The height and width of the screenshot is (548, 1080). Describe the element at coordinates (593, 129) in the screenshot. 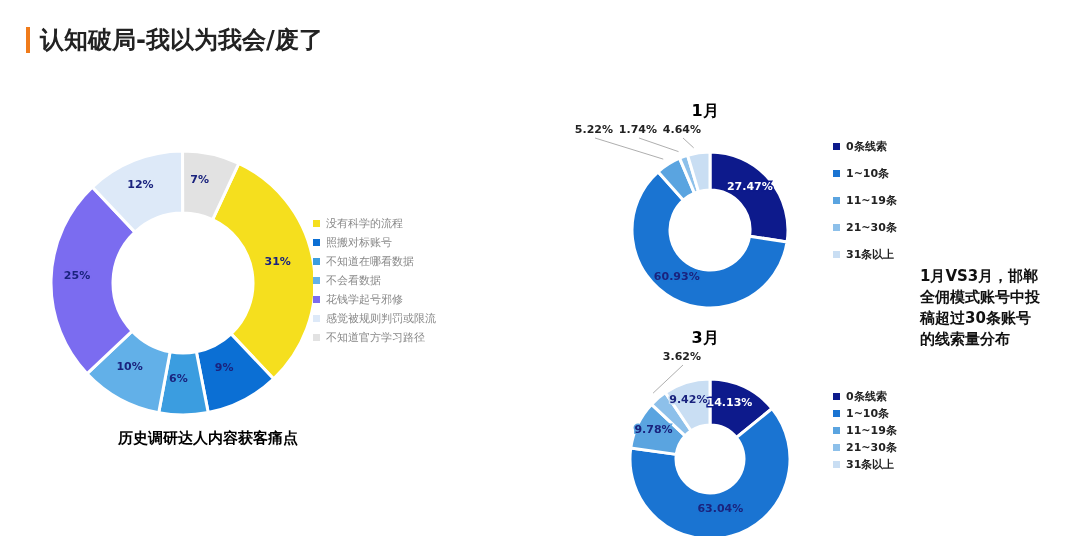

I see `data-label: 5.22%` at that location.